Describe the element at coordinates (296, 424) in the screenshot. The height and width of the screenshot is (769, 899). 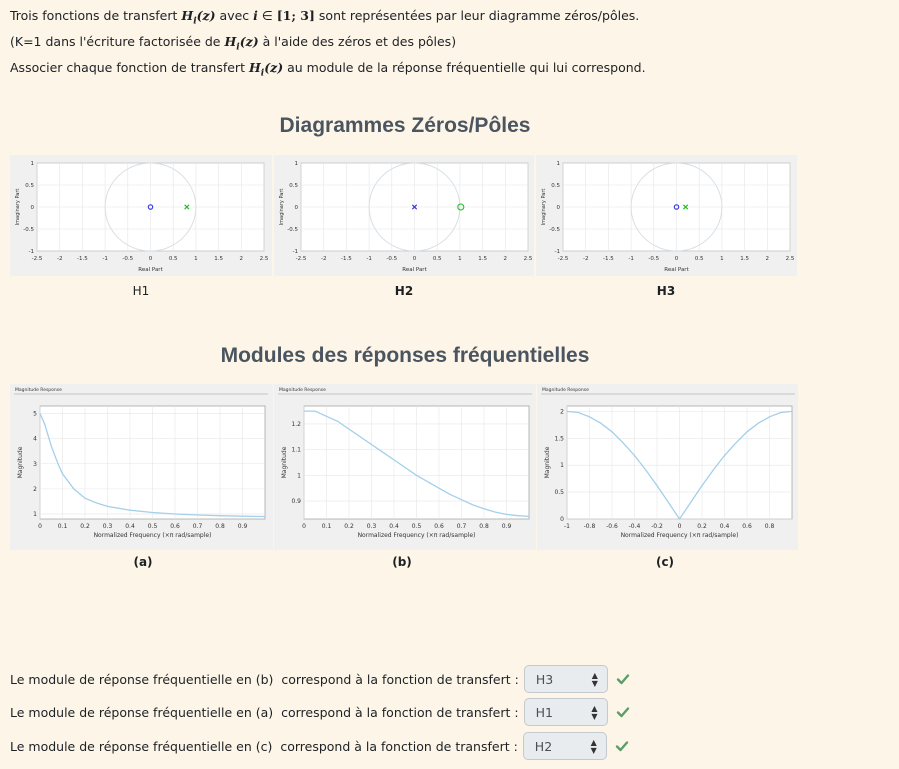
I see `y-tick-label: 1.2` at that location.